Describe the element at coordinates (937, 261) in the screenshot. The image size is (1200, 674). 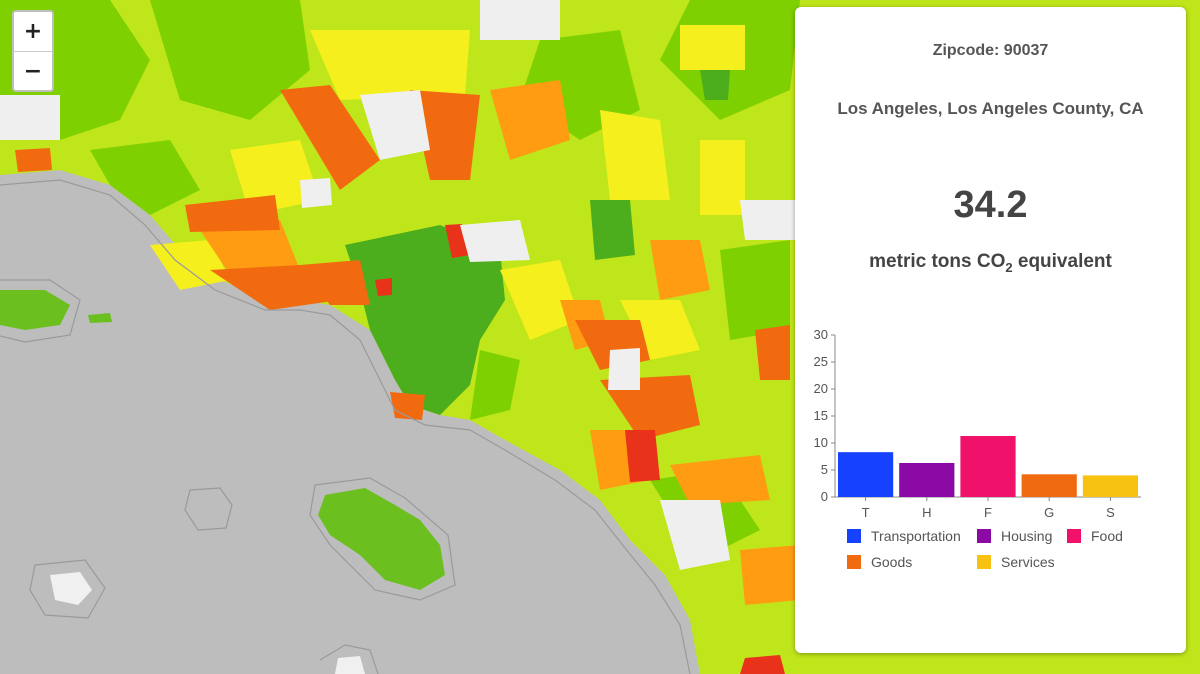
I see `unit-prefix: metric tons CO` at that location.